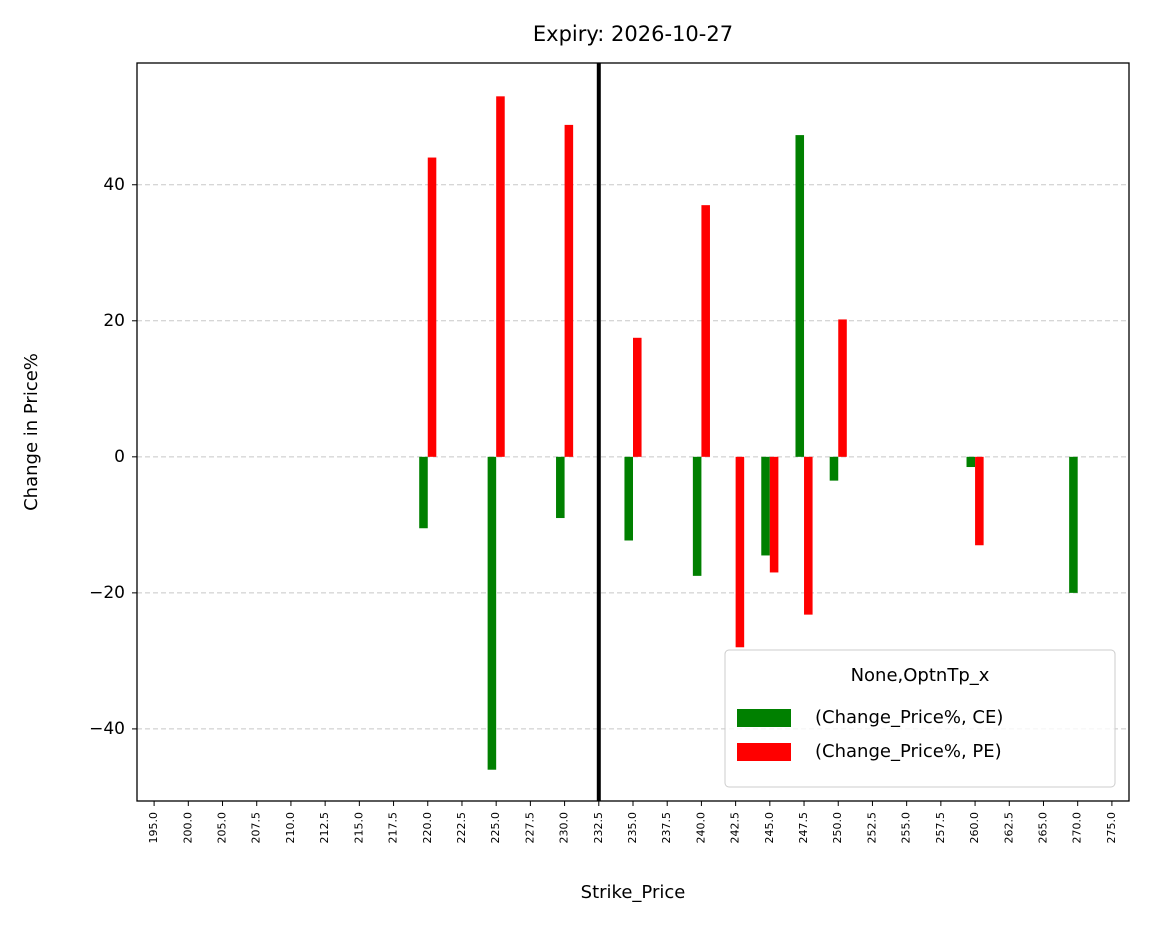  What do you see at coordinates (393, 828) in the screenshot?
I see `x-tick-label: 217.5` at bounding box center [393, 828].